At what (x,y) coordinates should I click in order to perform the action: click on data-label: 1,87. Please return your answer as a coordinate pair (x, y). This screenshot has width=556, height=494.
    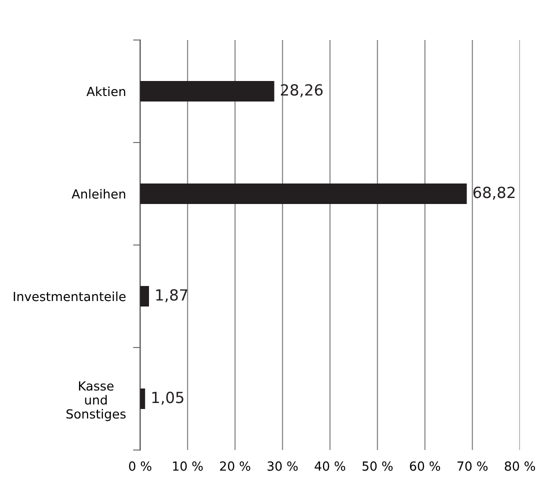
    Looking at the image, I should click on (172, 295).